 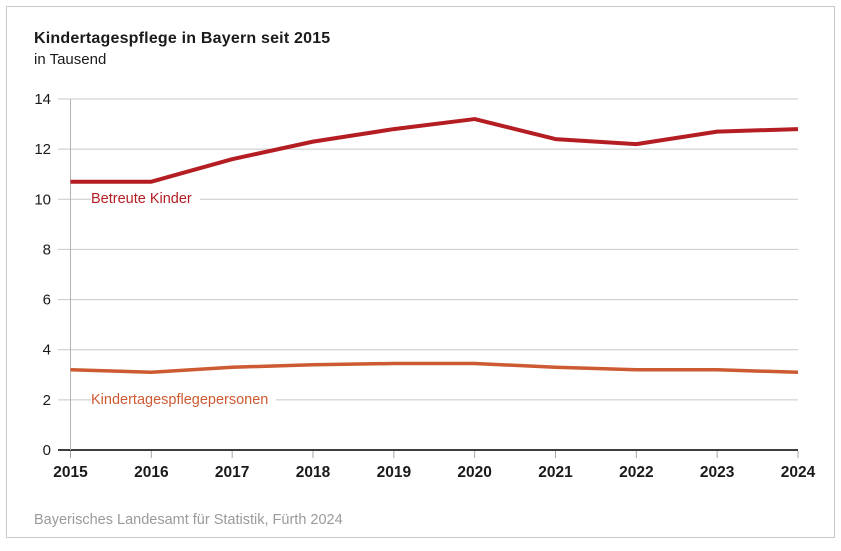 I want to click on x-tick-label: 2015, so click(x=70, y=472).